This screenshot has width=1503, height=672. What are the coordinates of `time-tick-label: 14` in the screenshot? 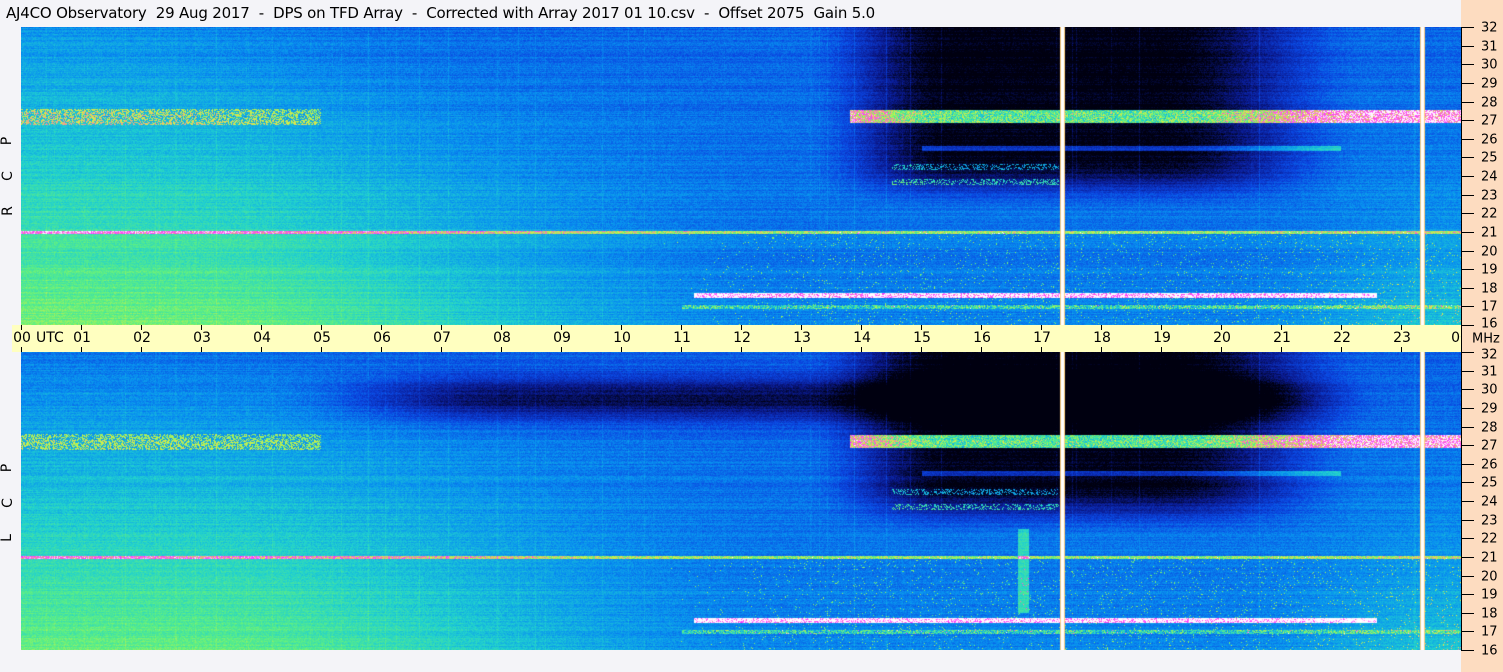 It's located at (862, 338).